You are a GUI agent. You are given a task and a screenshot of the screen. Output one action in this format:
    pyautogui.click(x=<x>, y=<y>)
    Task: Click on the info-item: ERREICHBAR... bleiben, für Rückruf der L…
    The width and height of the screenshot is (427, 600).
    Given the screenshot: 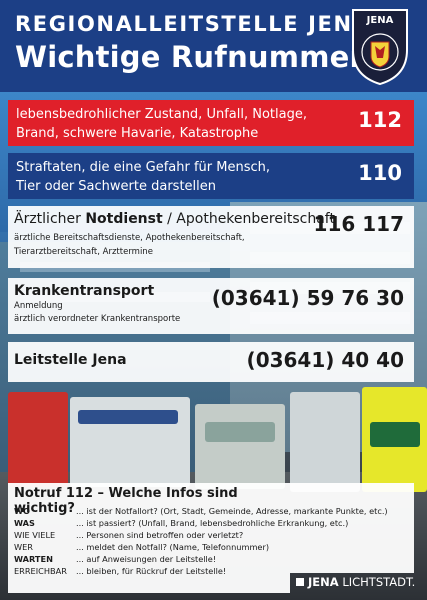 What is the action you would take?
    pyautogui.click(x=120, y=571)
    